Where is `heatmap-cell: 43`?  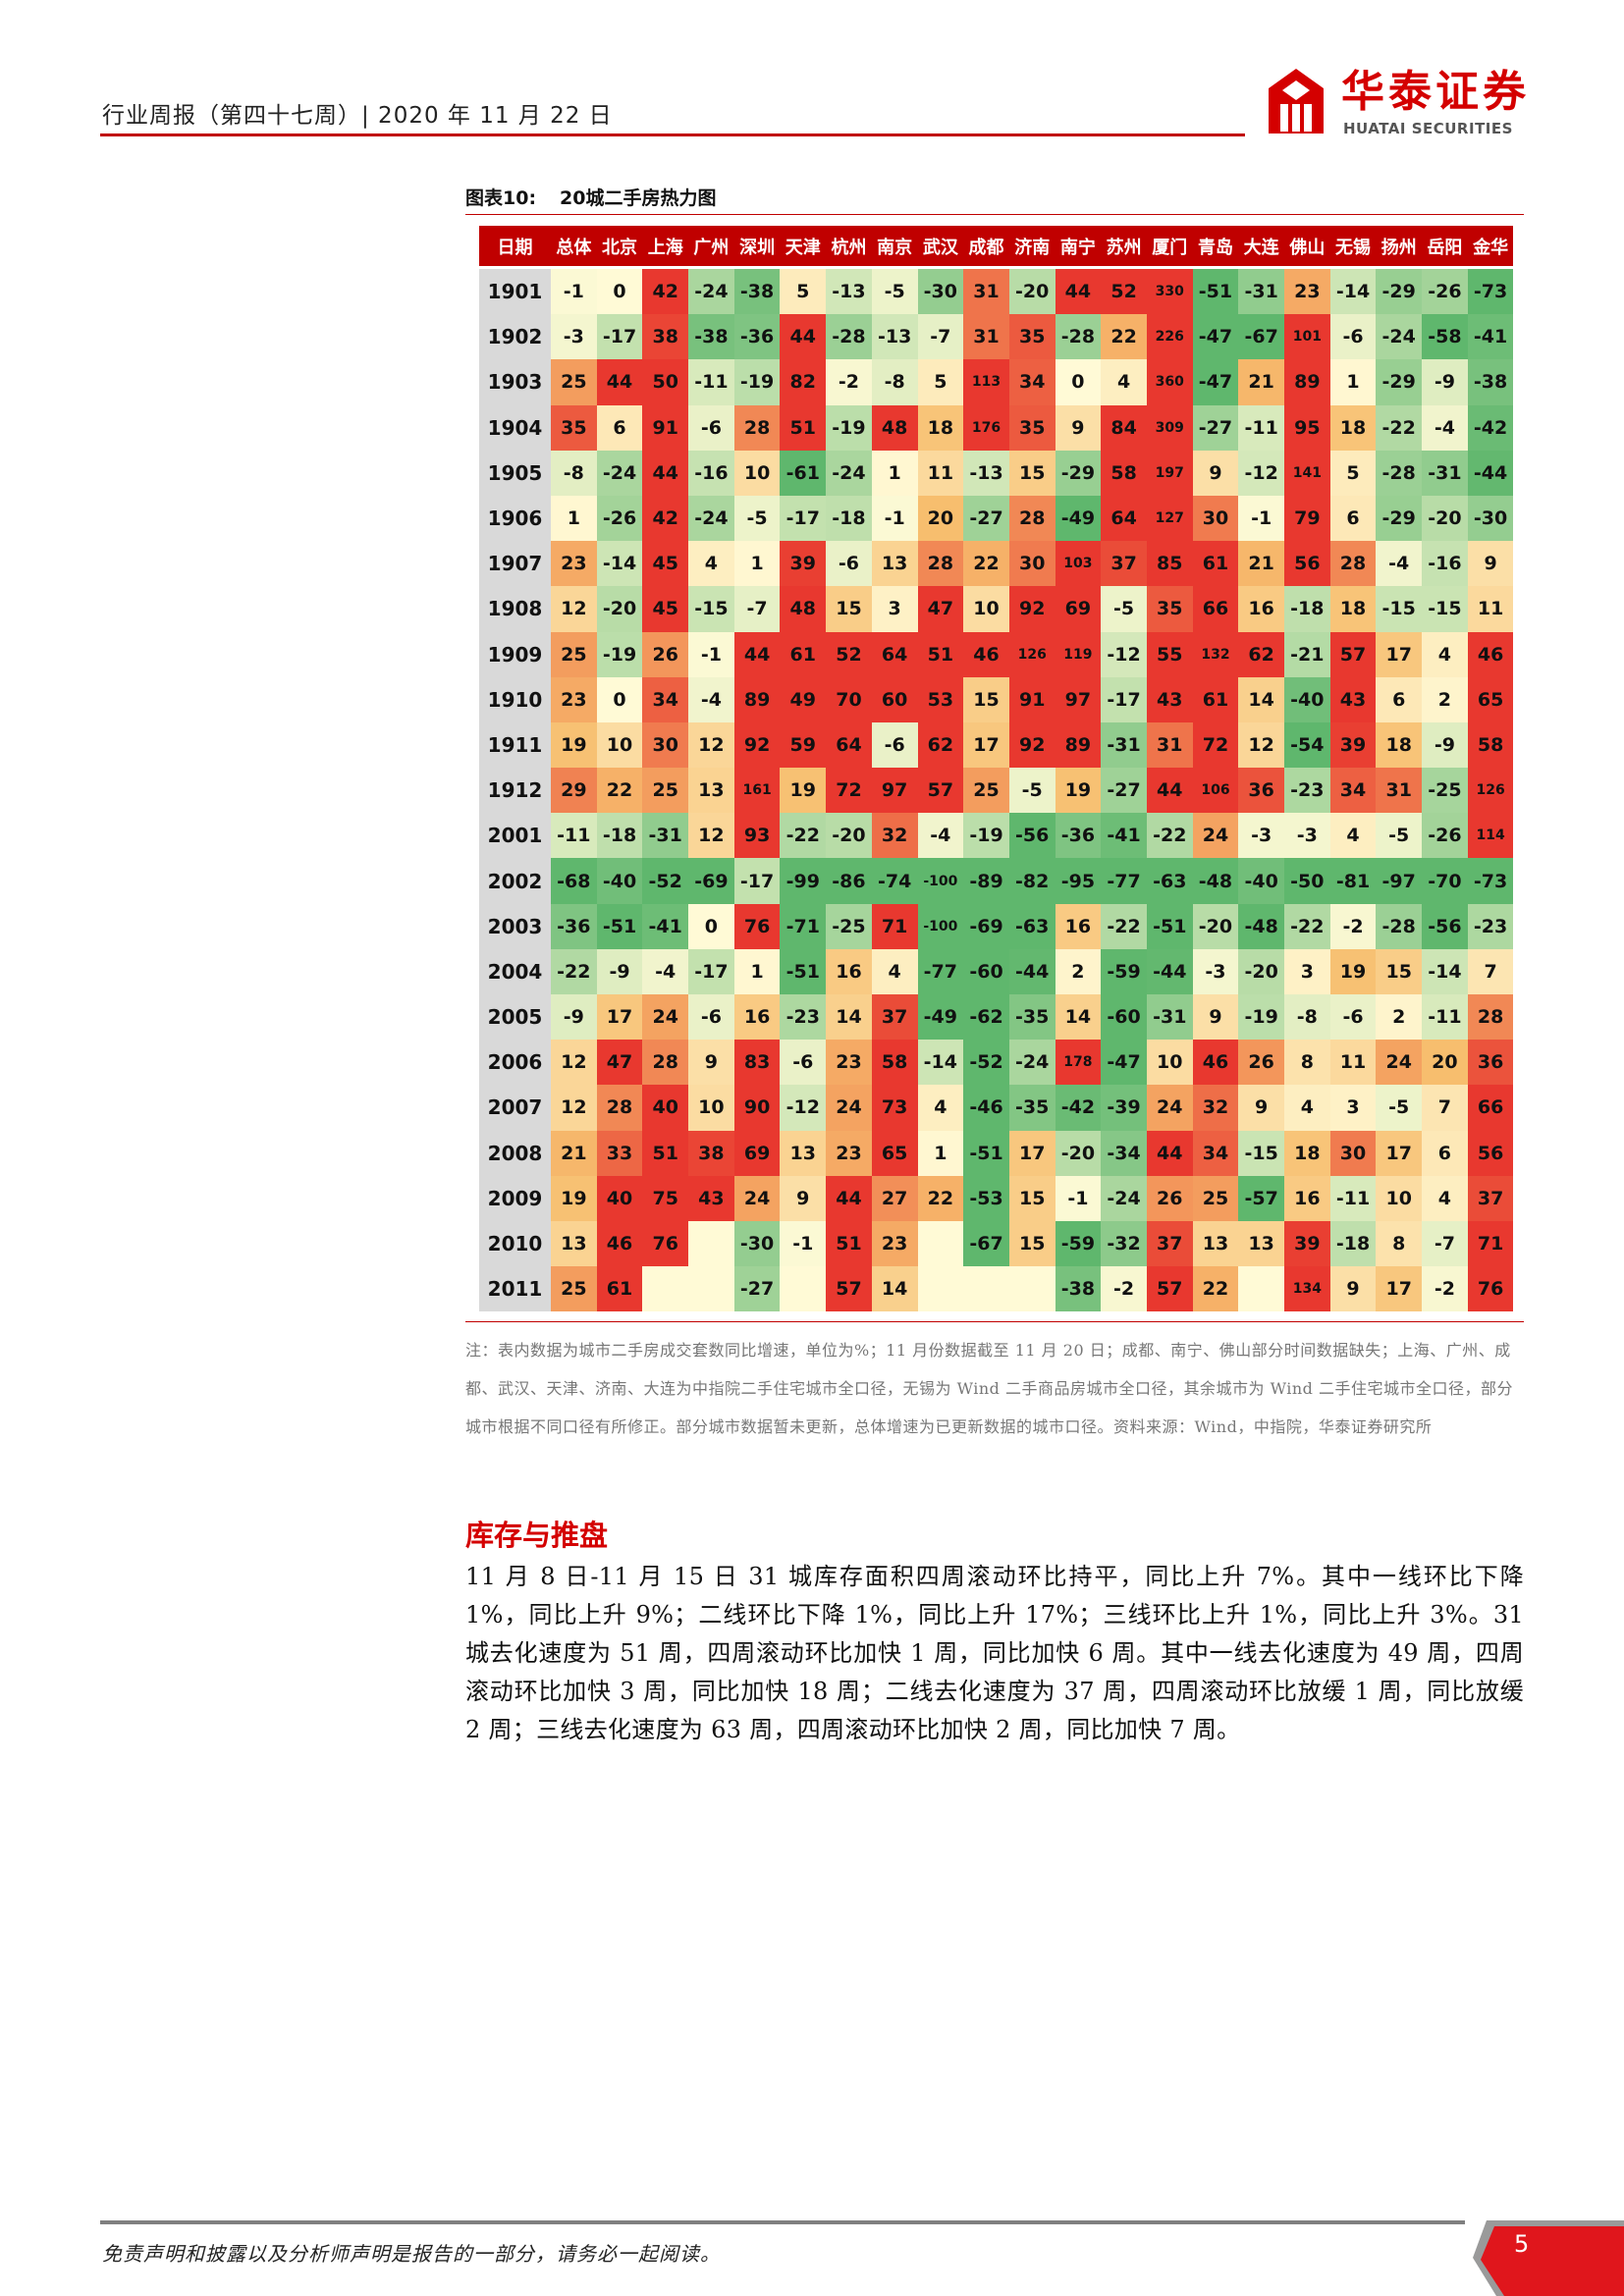 heatmap-cell: 43 is located at coordinates (1353, 699).